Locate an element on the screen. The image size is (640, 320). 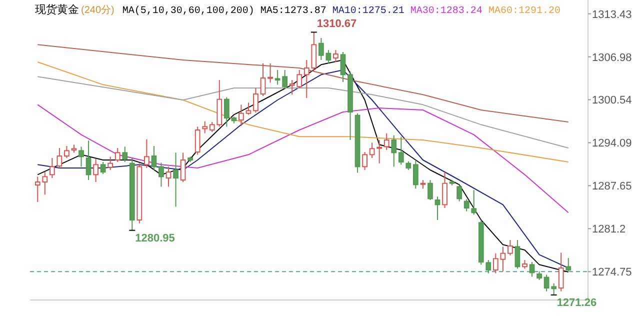
y-tick-label: 1281.2 is located at coordinates (609, 230).